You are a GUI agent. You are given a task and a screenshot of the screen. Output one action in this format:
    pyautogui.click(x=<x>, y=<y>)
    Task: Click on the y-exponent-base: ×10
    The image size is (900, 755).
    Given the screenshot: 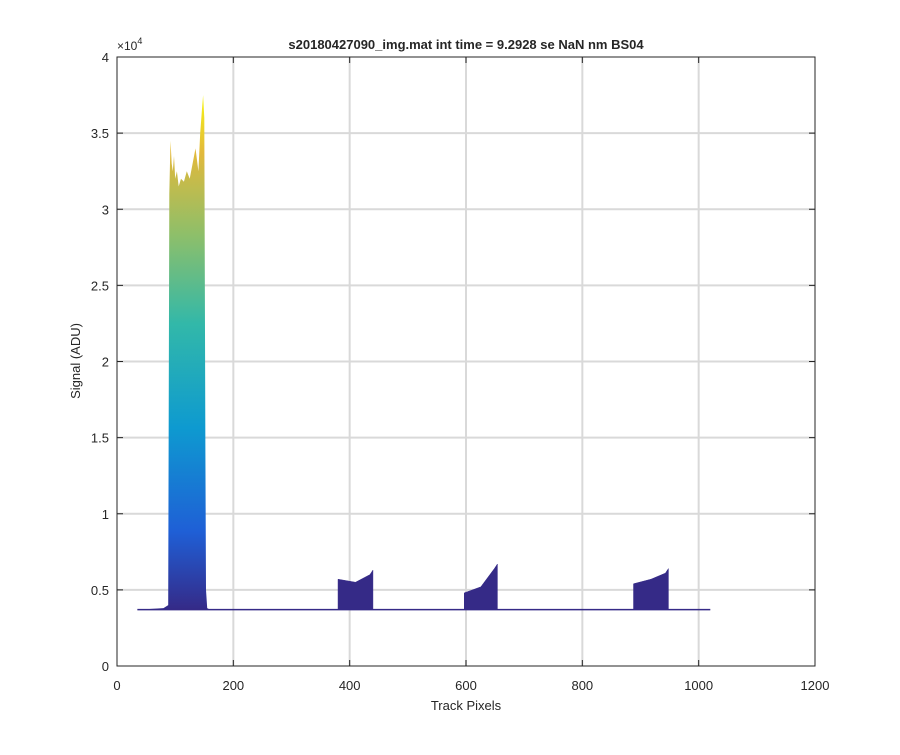 What is the action you would take?
    pyautogui.click(x=127, y=46)
    